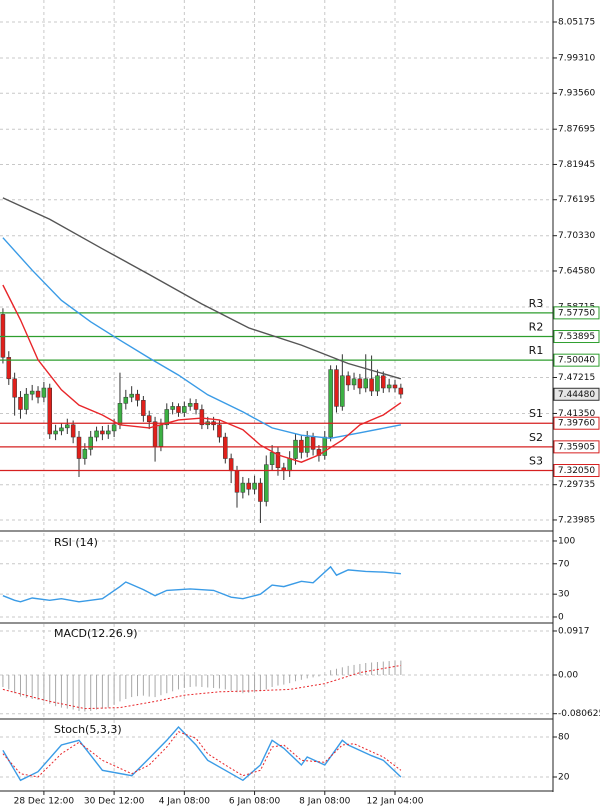 The height and width of the screenshot is (809, 600). I want to click on pivot-price: 7.57750, so click(576, 313).